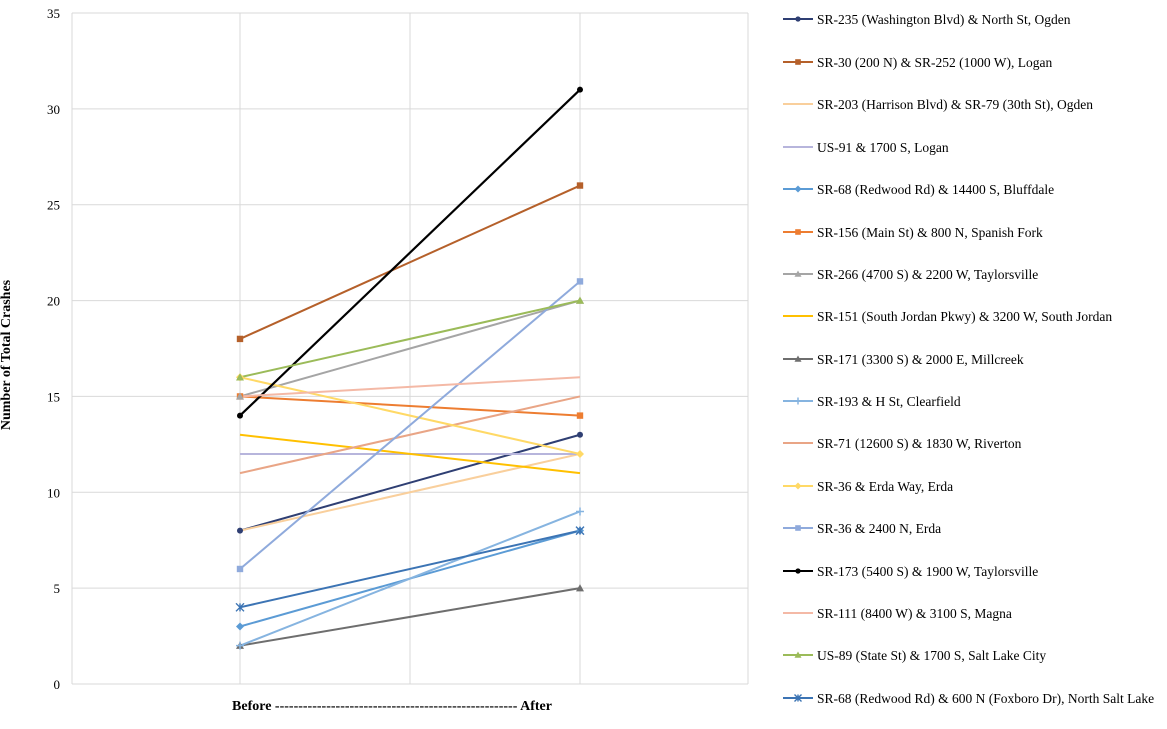 The width and height of the screenshot is (1167, 729). I want to click on data-point-6-after, so click(580, 415).